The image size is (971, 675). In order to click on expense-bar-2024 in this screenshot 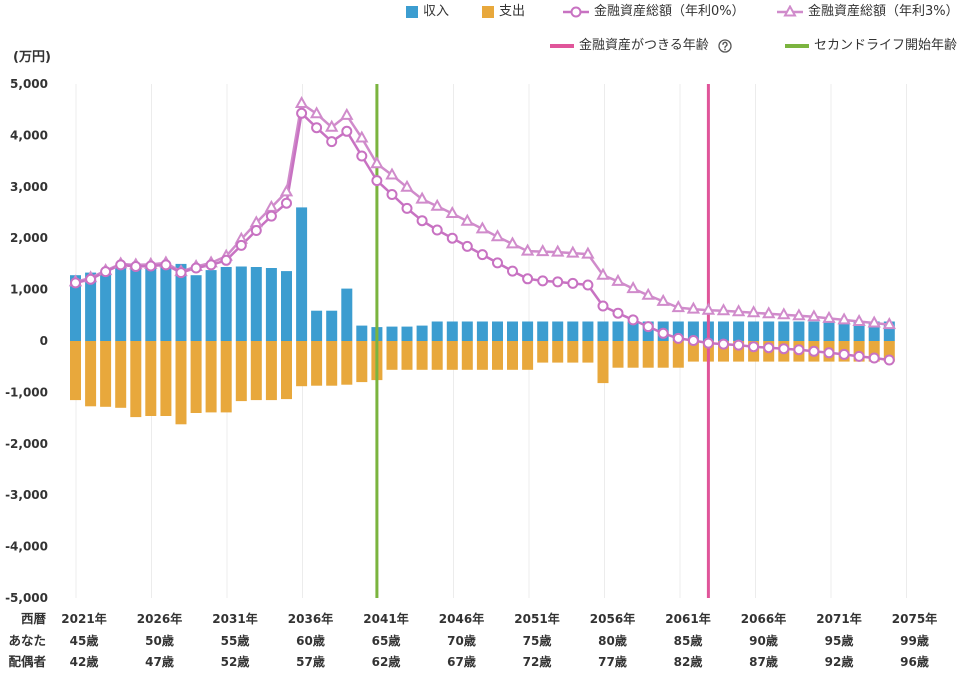, I will do `click(121, 374)`.